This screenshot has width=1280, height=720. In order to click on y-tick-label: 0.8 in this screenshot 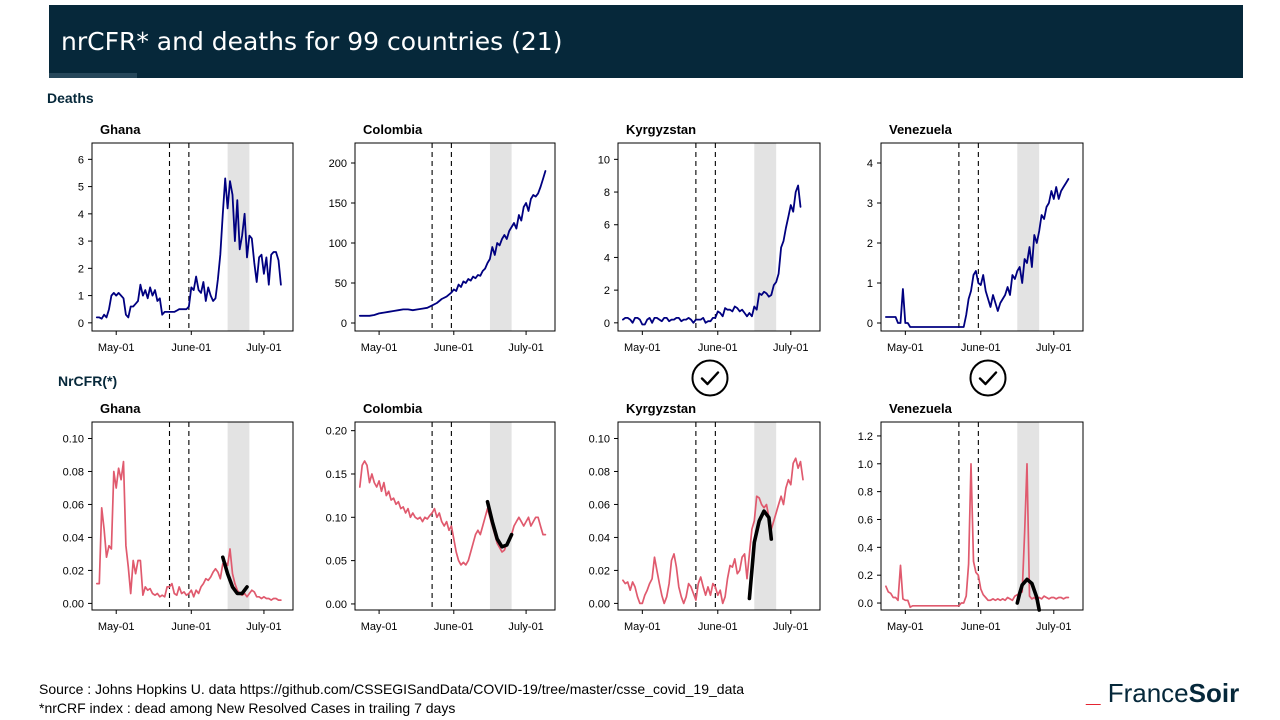, I will do `click(865, 493)`.